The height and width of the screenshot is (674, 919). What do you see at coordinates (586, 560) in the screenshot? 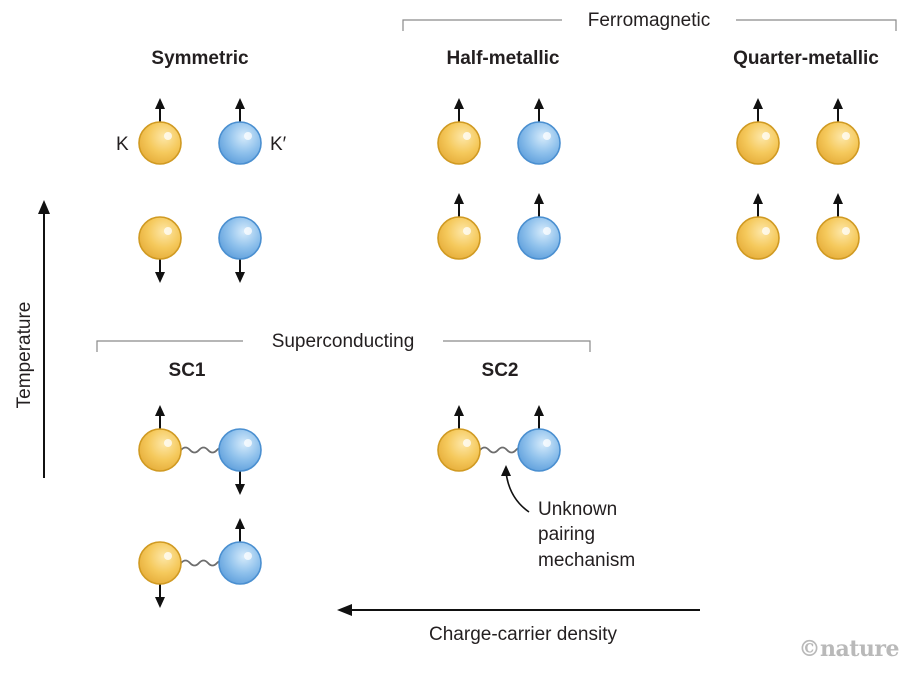
I see `annotation-line-3: mechanism` at bounding box center [586, 560].